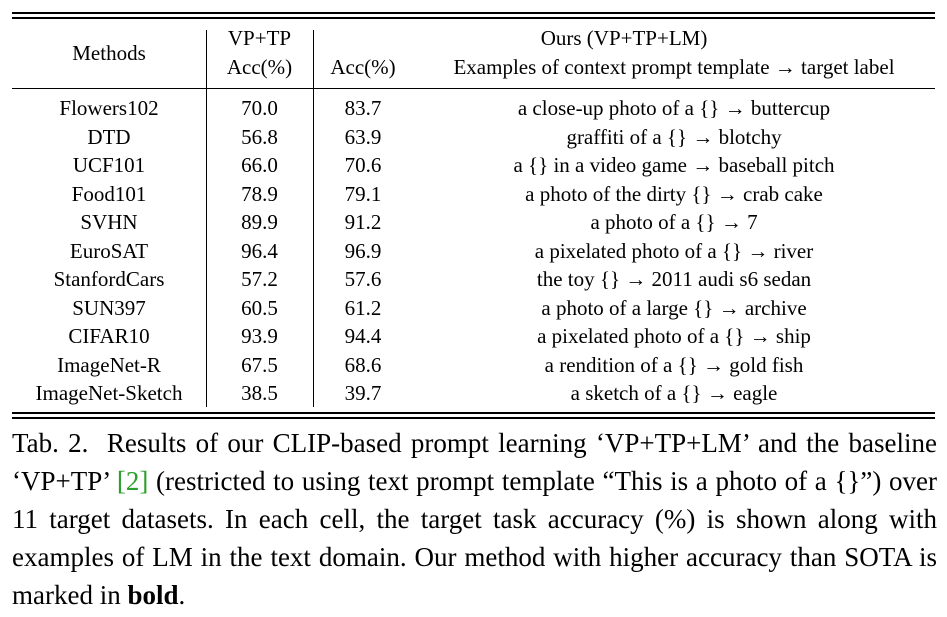  Describe the element at coordinates (259, 222) in the screenshot. I see `baseline-acc-cell: 89.9` at that location.